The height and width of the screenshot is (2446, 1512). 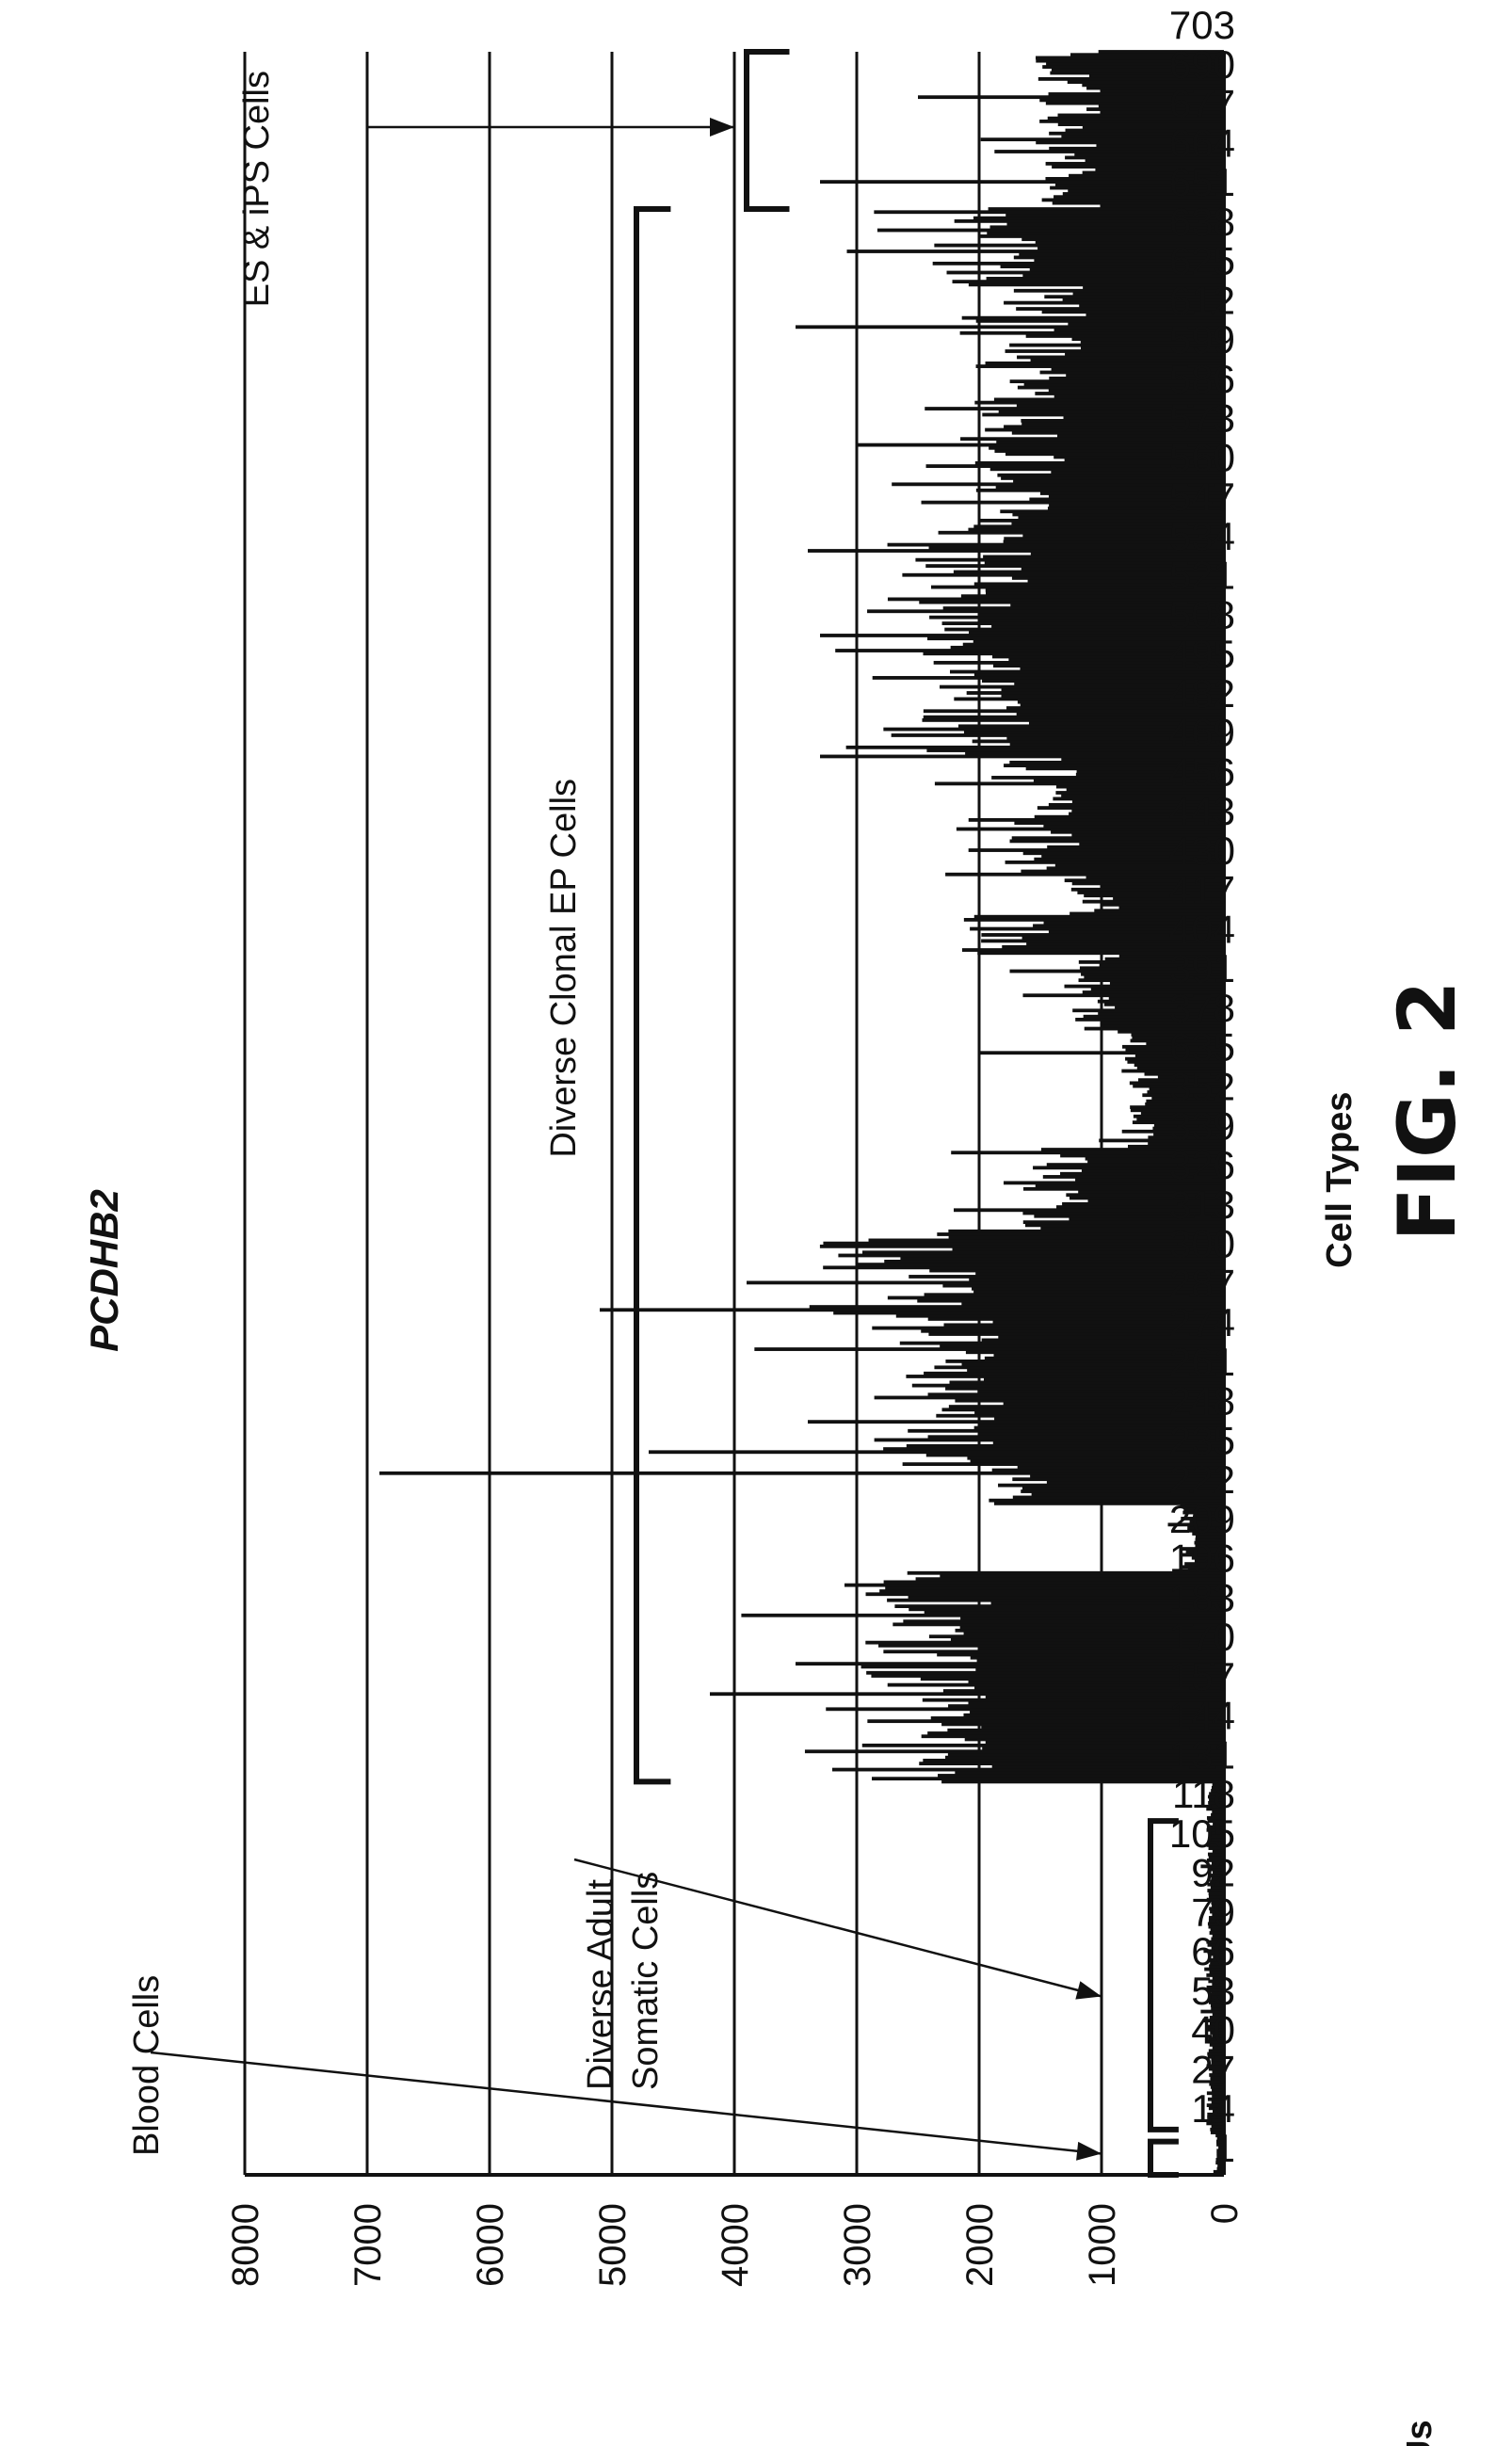 What do you see at coordinates (1202, 64) in the screenshot?
I see `x-tick-label: 690` at bounding box center [1202, 64].